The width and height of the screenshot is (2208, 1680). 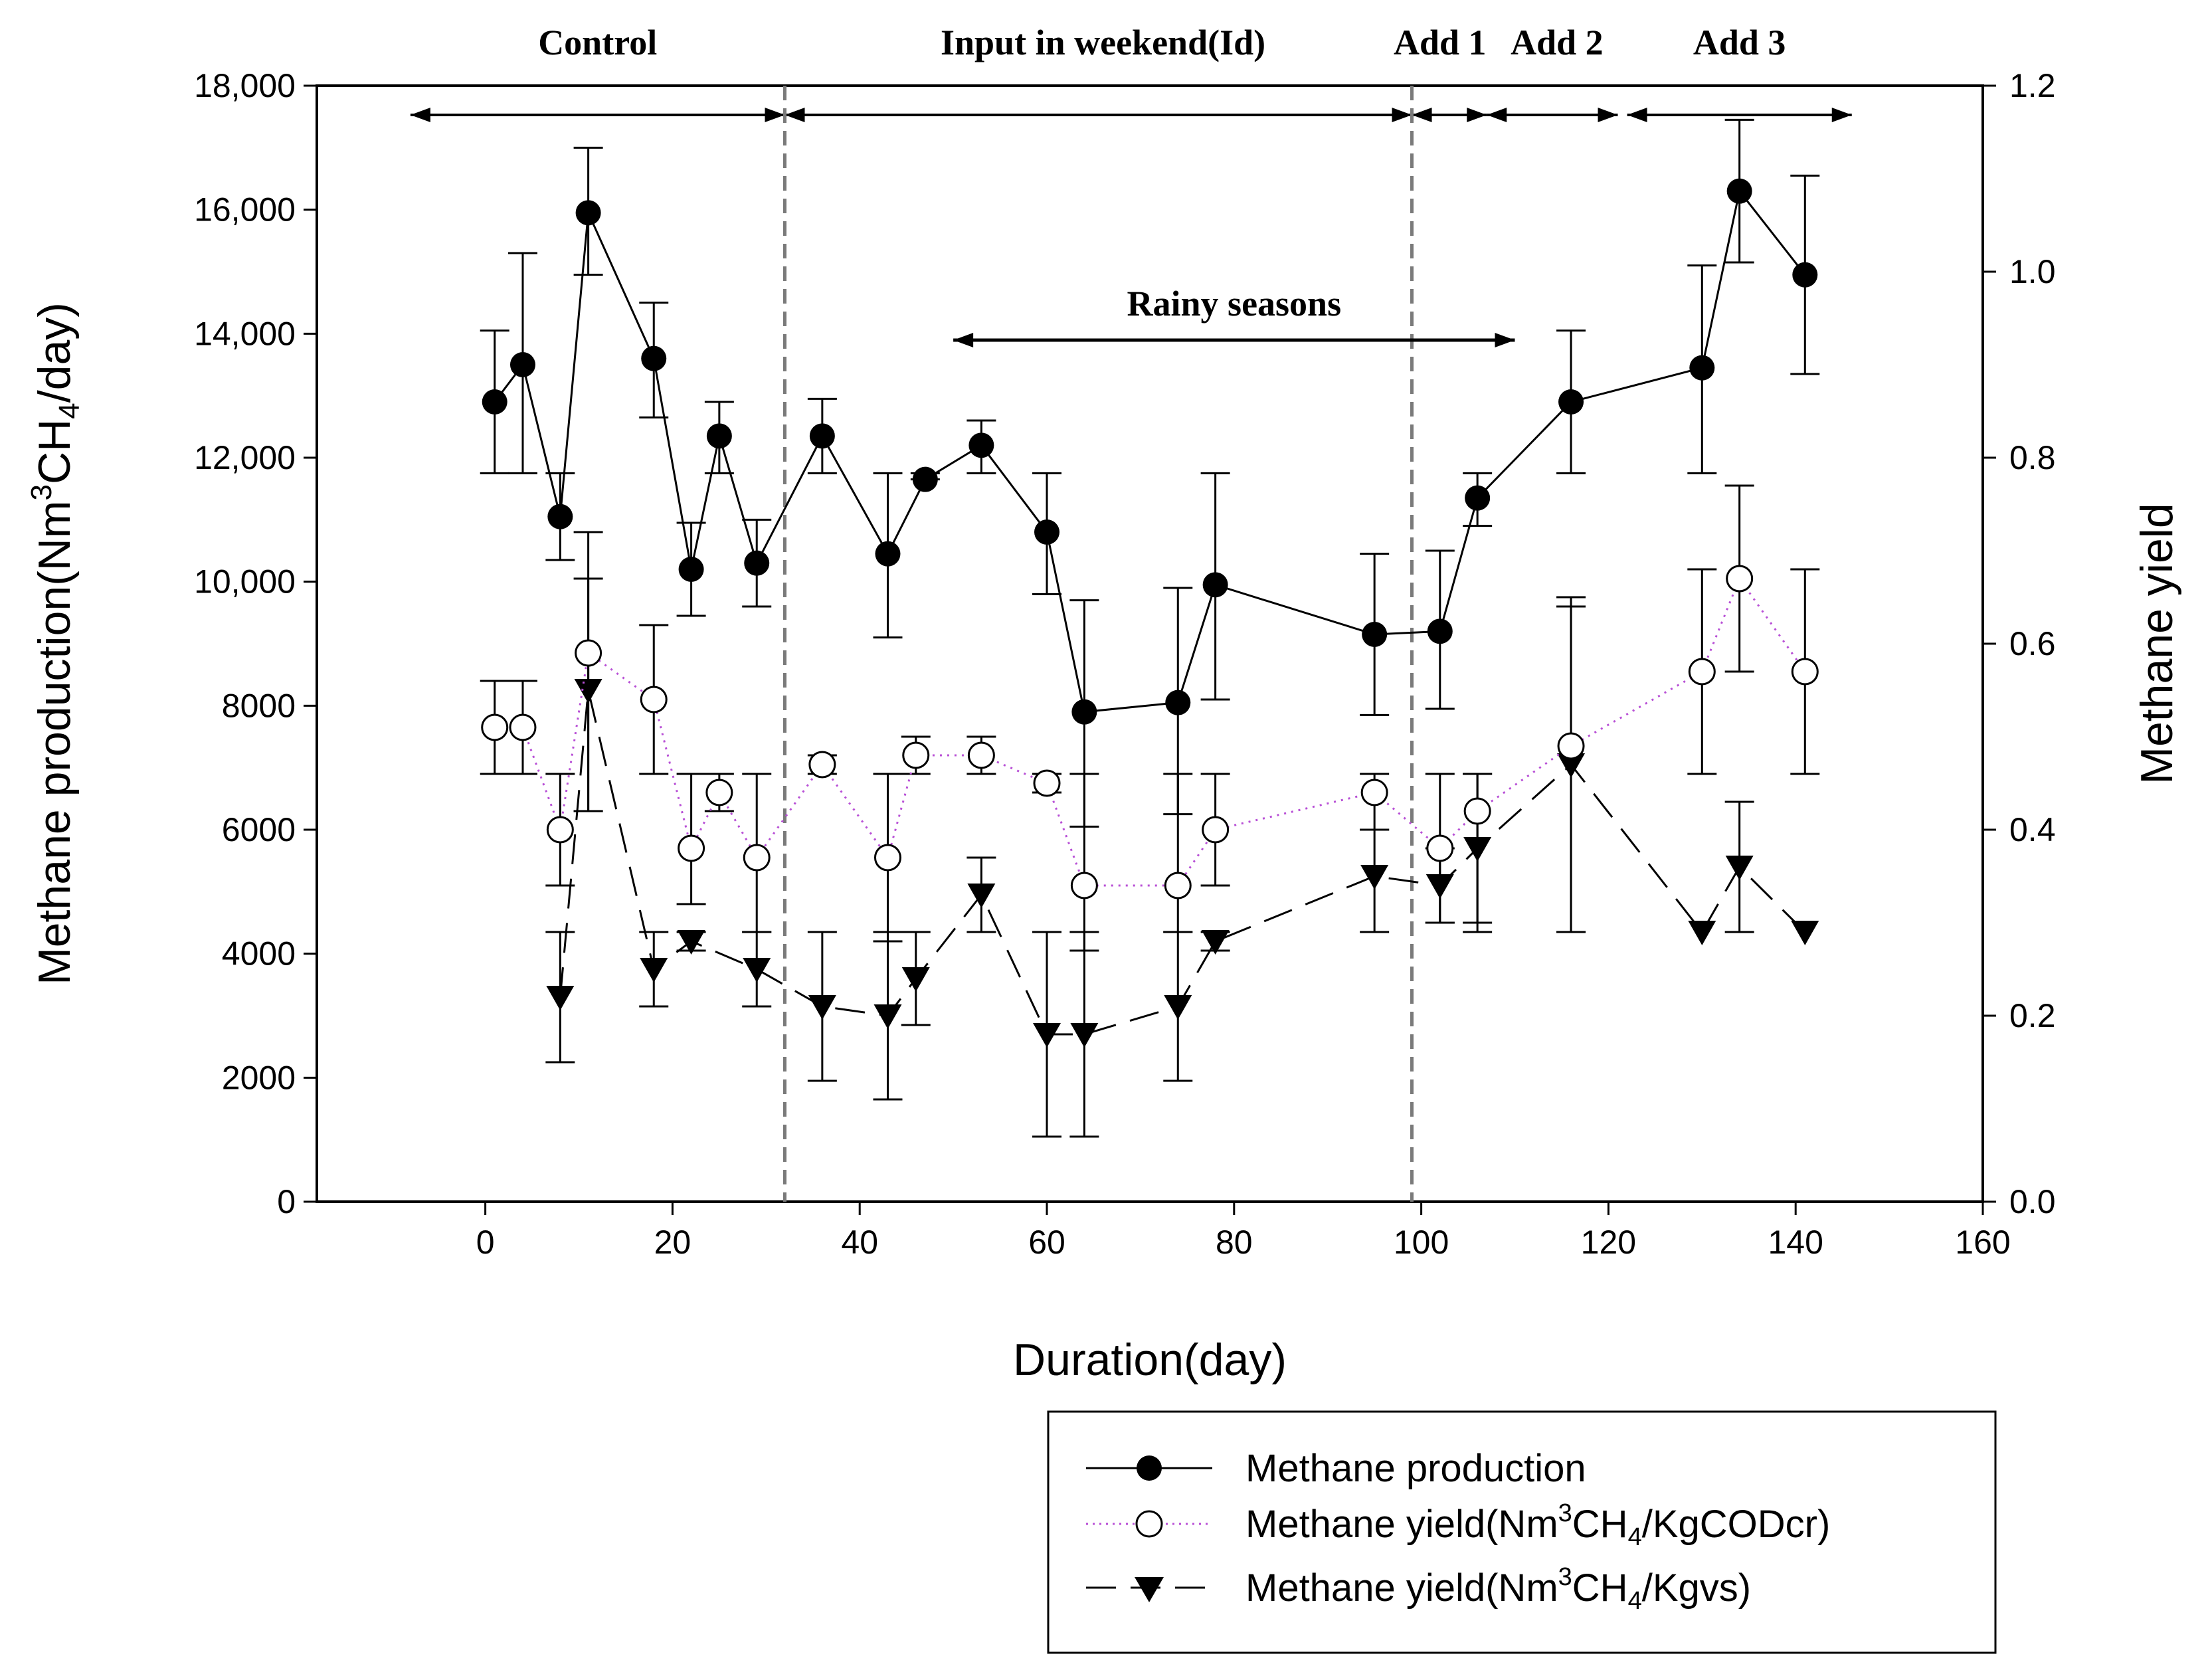 I want to click on y-right-tick-label: 0.2, so click(x=2032, y=1015).